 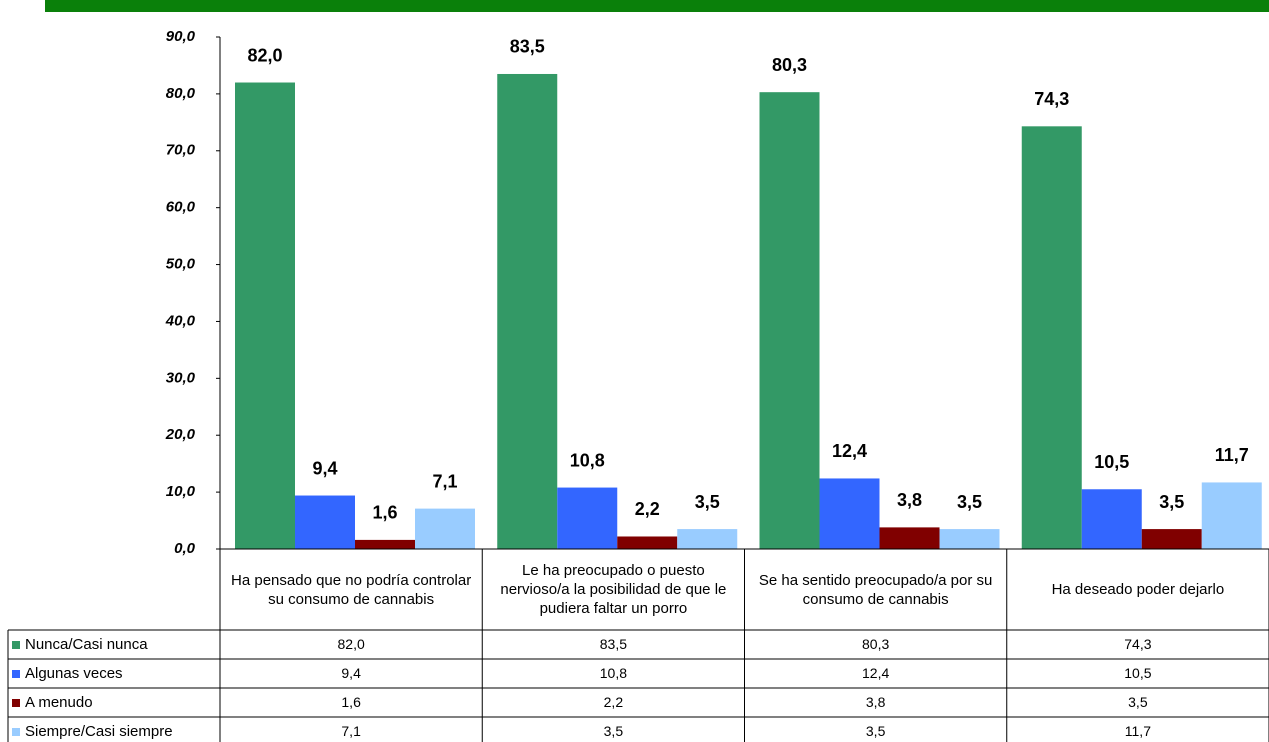 I want to click on table-cell: 82,0, so click(x=351, y=644).